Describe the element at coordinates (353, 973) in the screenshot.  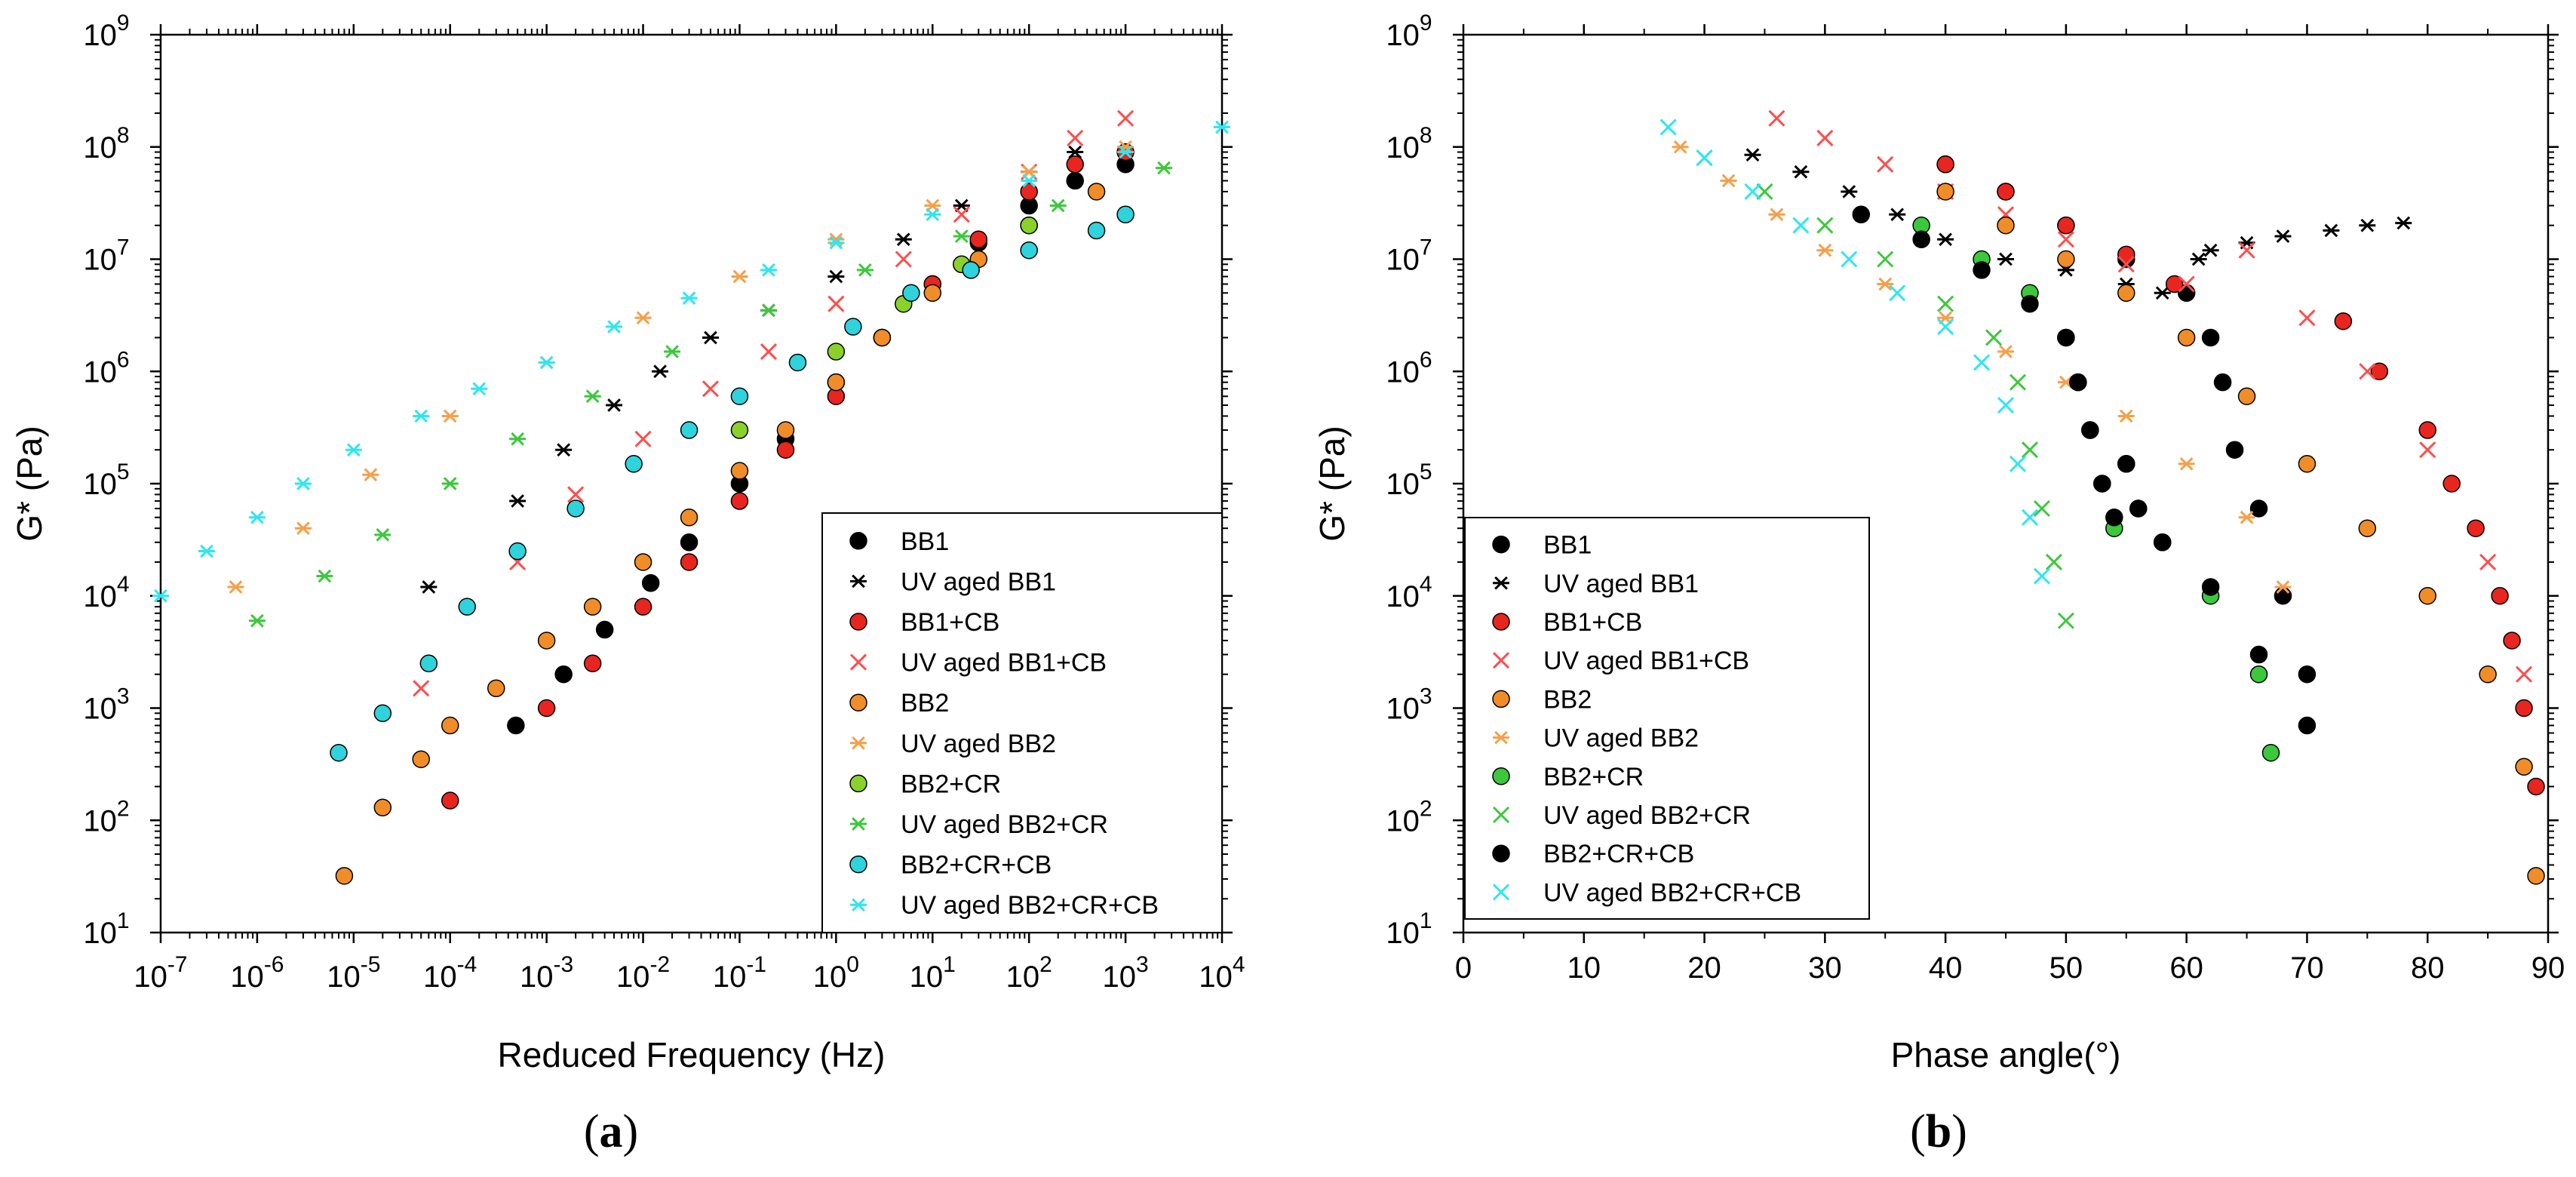
I see `x-tick-label: 10⁻⁵` at that location.